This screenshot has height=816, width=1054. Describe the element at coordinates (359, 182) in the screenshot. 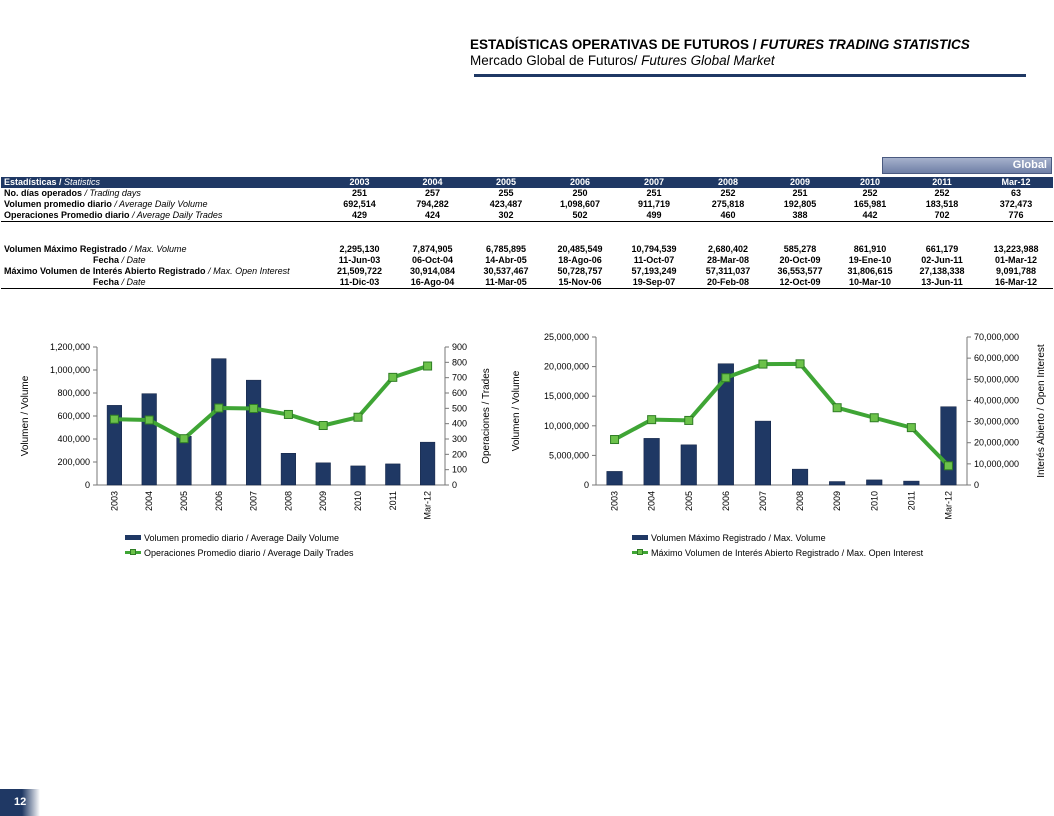

I see `header-year: 2003` at that location.